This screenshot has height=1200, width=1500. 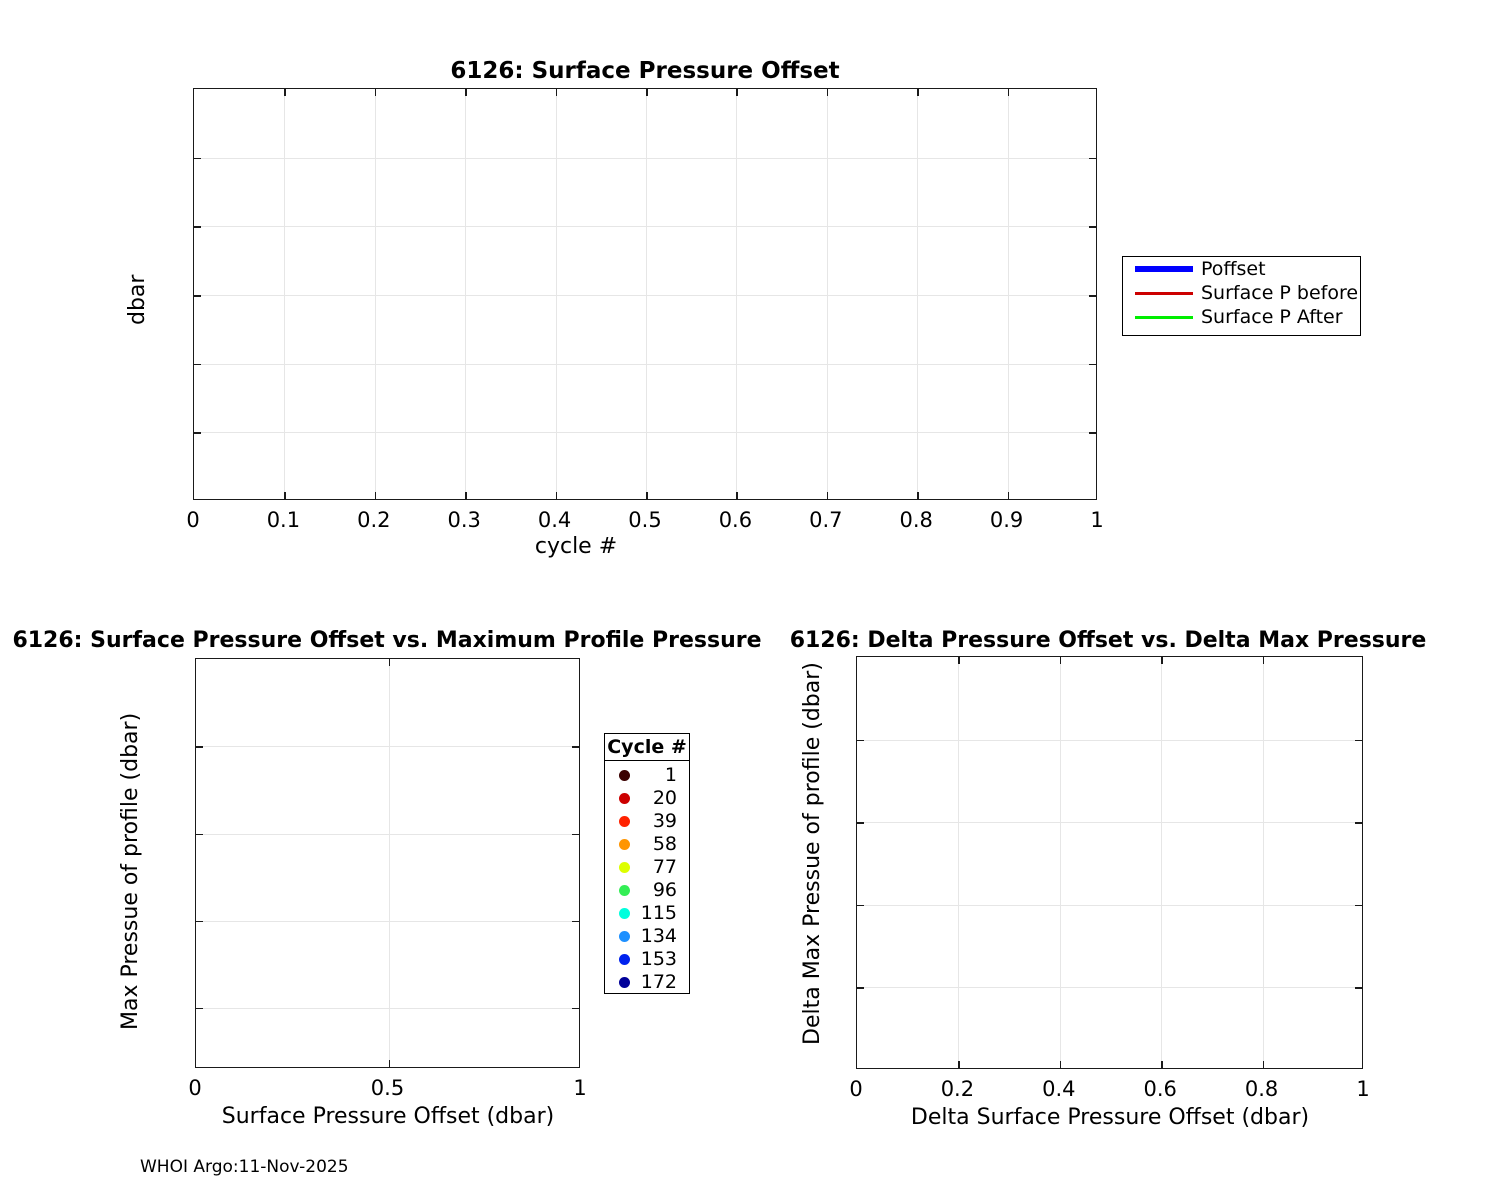 What do you see at coordinates (1160, 1089) in the screenshot?
I see `br-xtick-label-0.6: 0.6` at bounding box center [1160, 1089].